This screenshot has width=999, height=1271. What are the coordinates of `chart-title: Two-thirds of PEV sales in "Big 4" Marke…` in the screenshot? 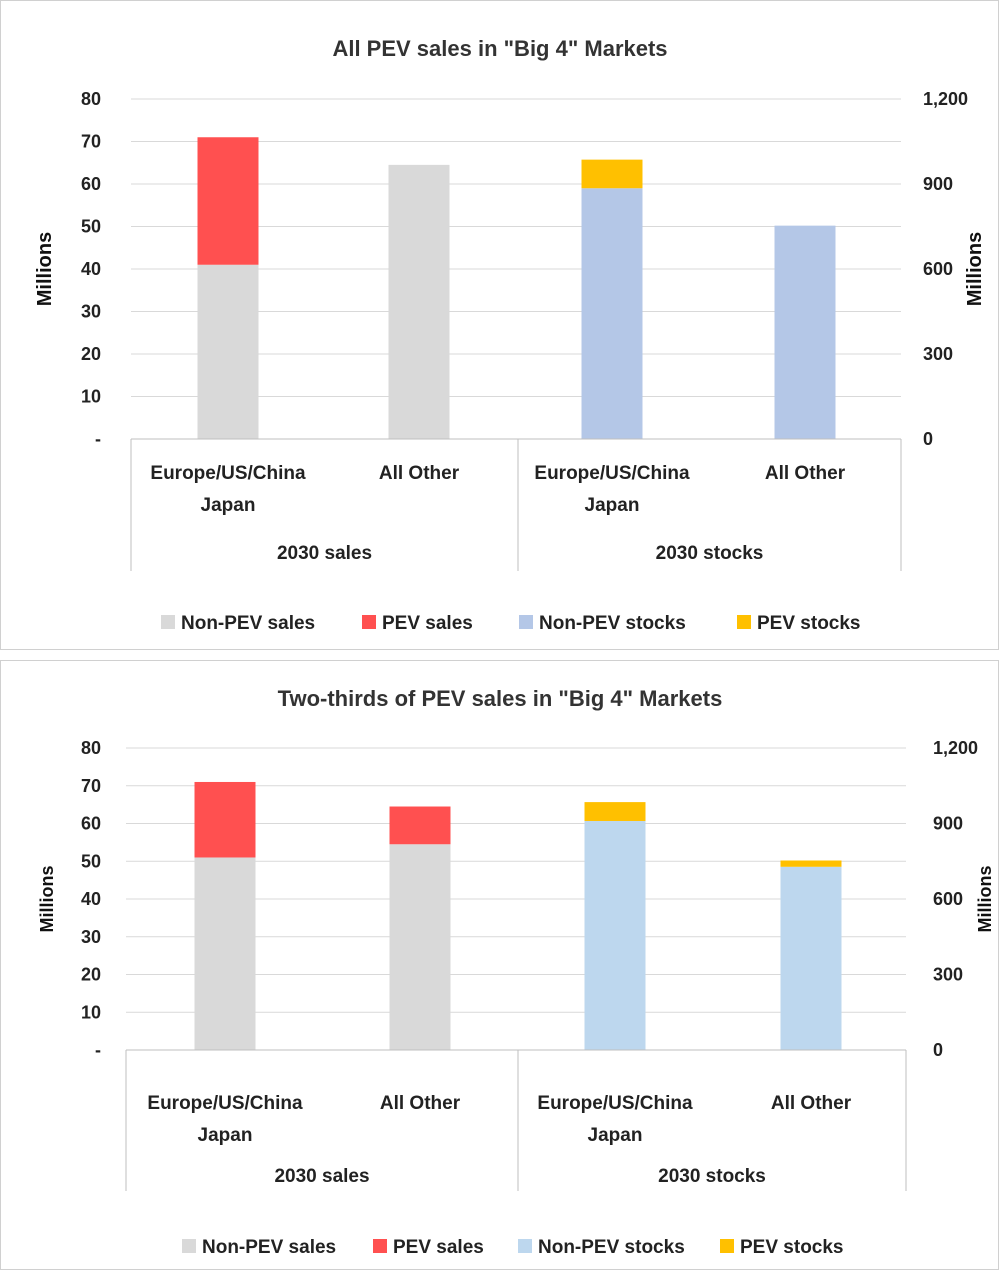 It's located at (500, 698).